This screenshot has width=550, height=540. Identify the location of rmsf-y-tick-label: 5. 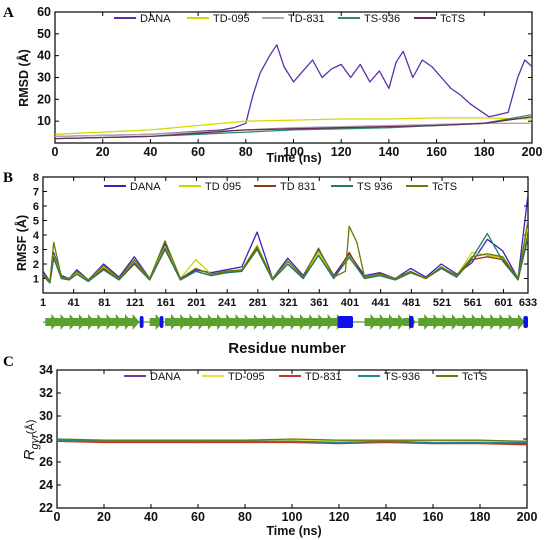
(36, 222).